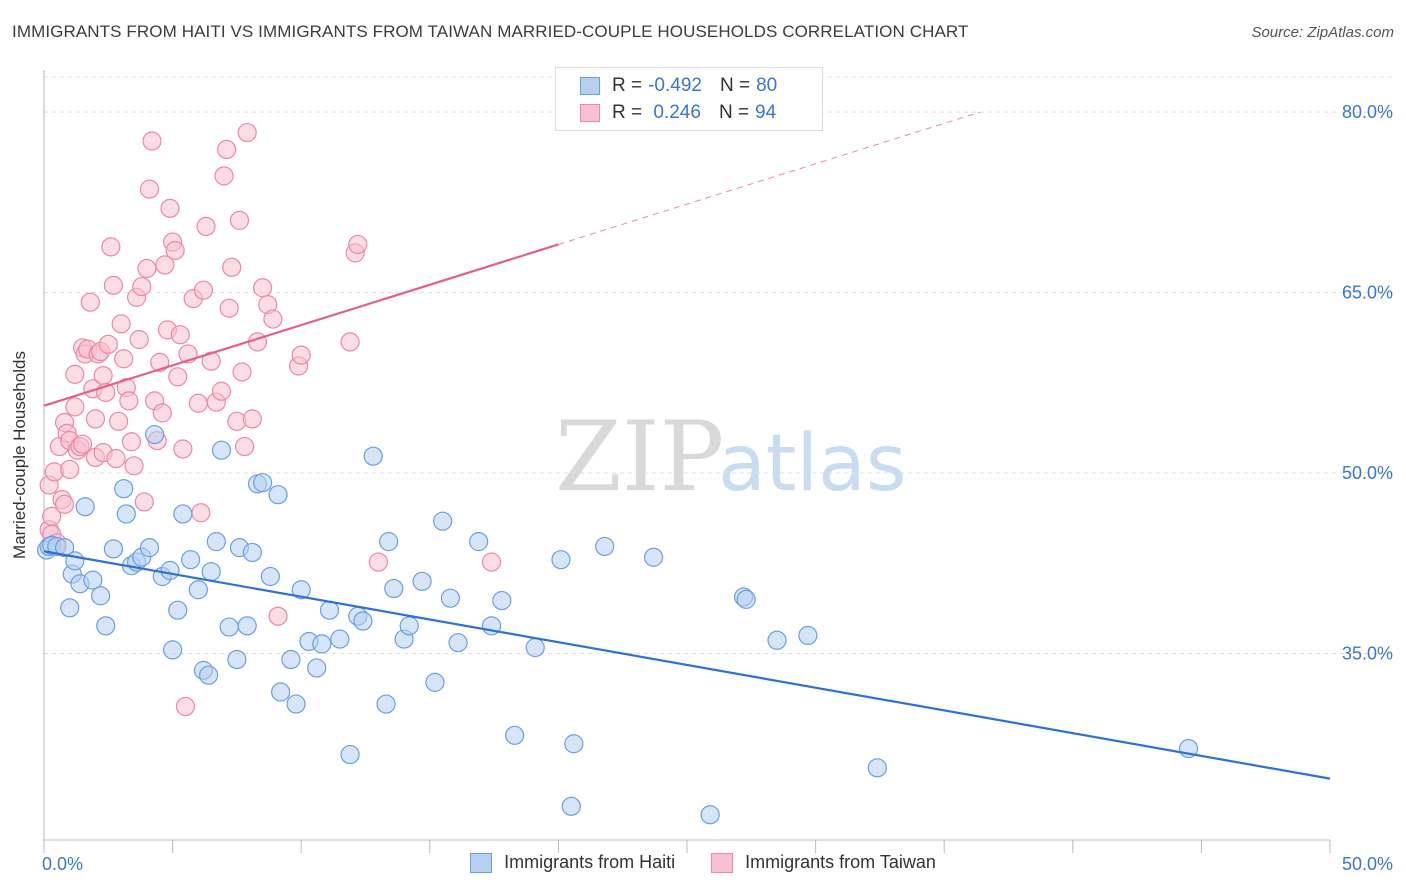 This screenshot has height=892, width=1406. I want to click on legend-haiti-label: Immigrants from Haiti, so click(590, 862).